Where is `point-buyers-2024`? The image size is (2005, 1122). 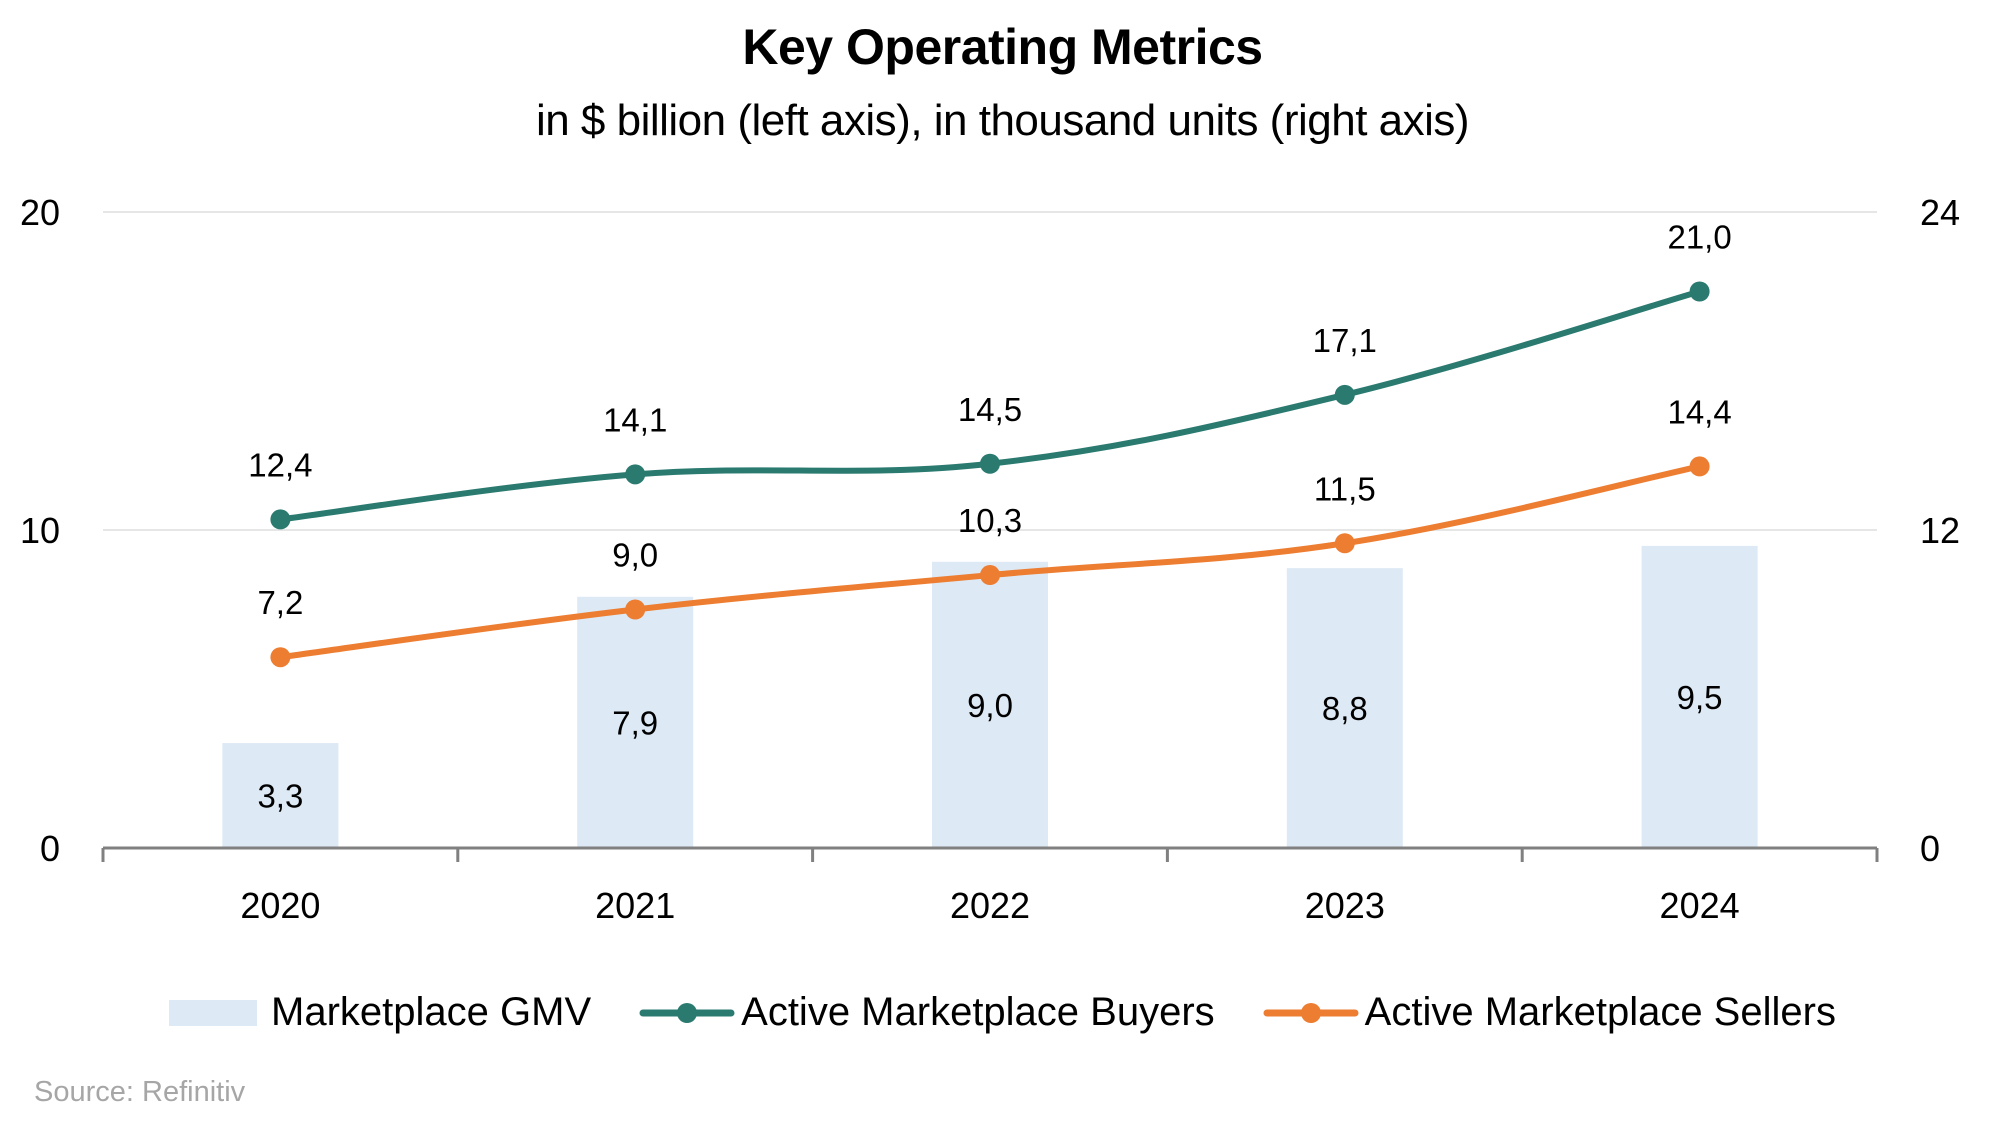
point-buyers-2024 is located at coordinates (1699, 291).